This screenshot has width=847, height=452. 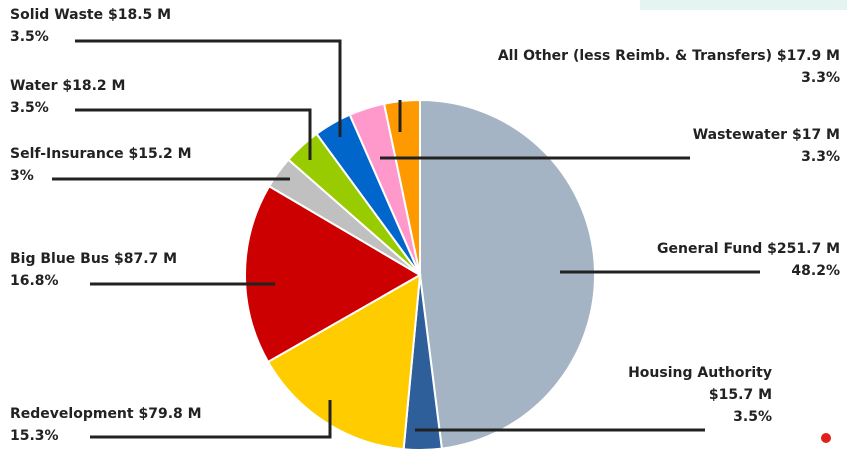 I want to click on category-name: Solid Waste $18.5 M, so click(x=91, y=15).